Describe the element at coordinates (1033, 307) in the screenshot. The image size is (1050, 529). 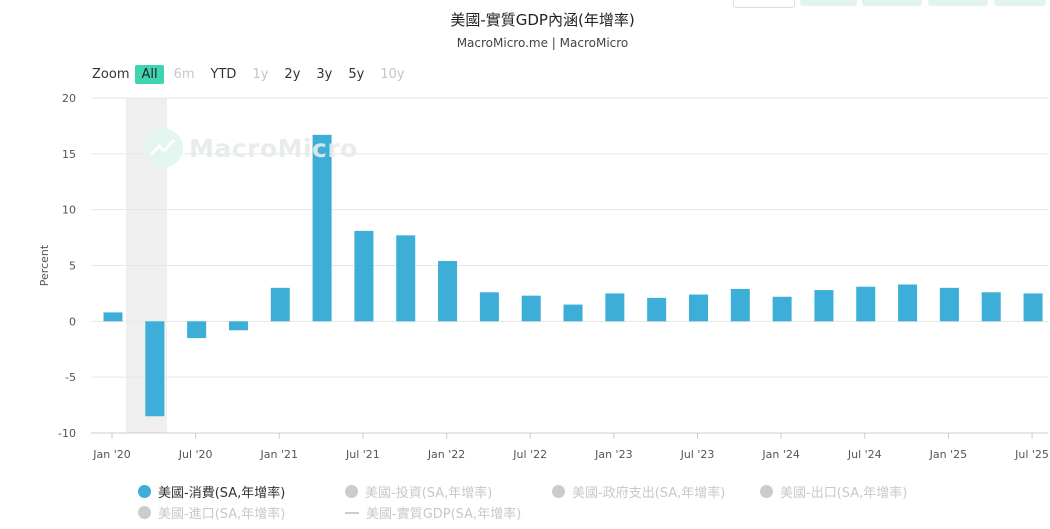
I see `bar-2025-Q3` at that location.